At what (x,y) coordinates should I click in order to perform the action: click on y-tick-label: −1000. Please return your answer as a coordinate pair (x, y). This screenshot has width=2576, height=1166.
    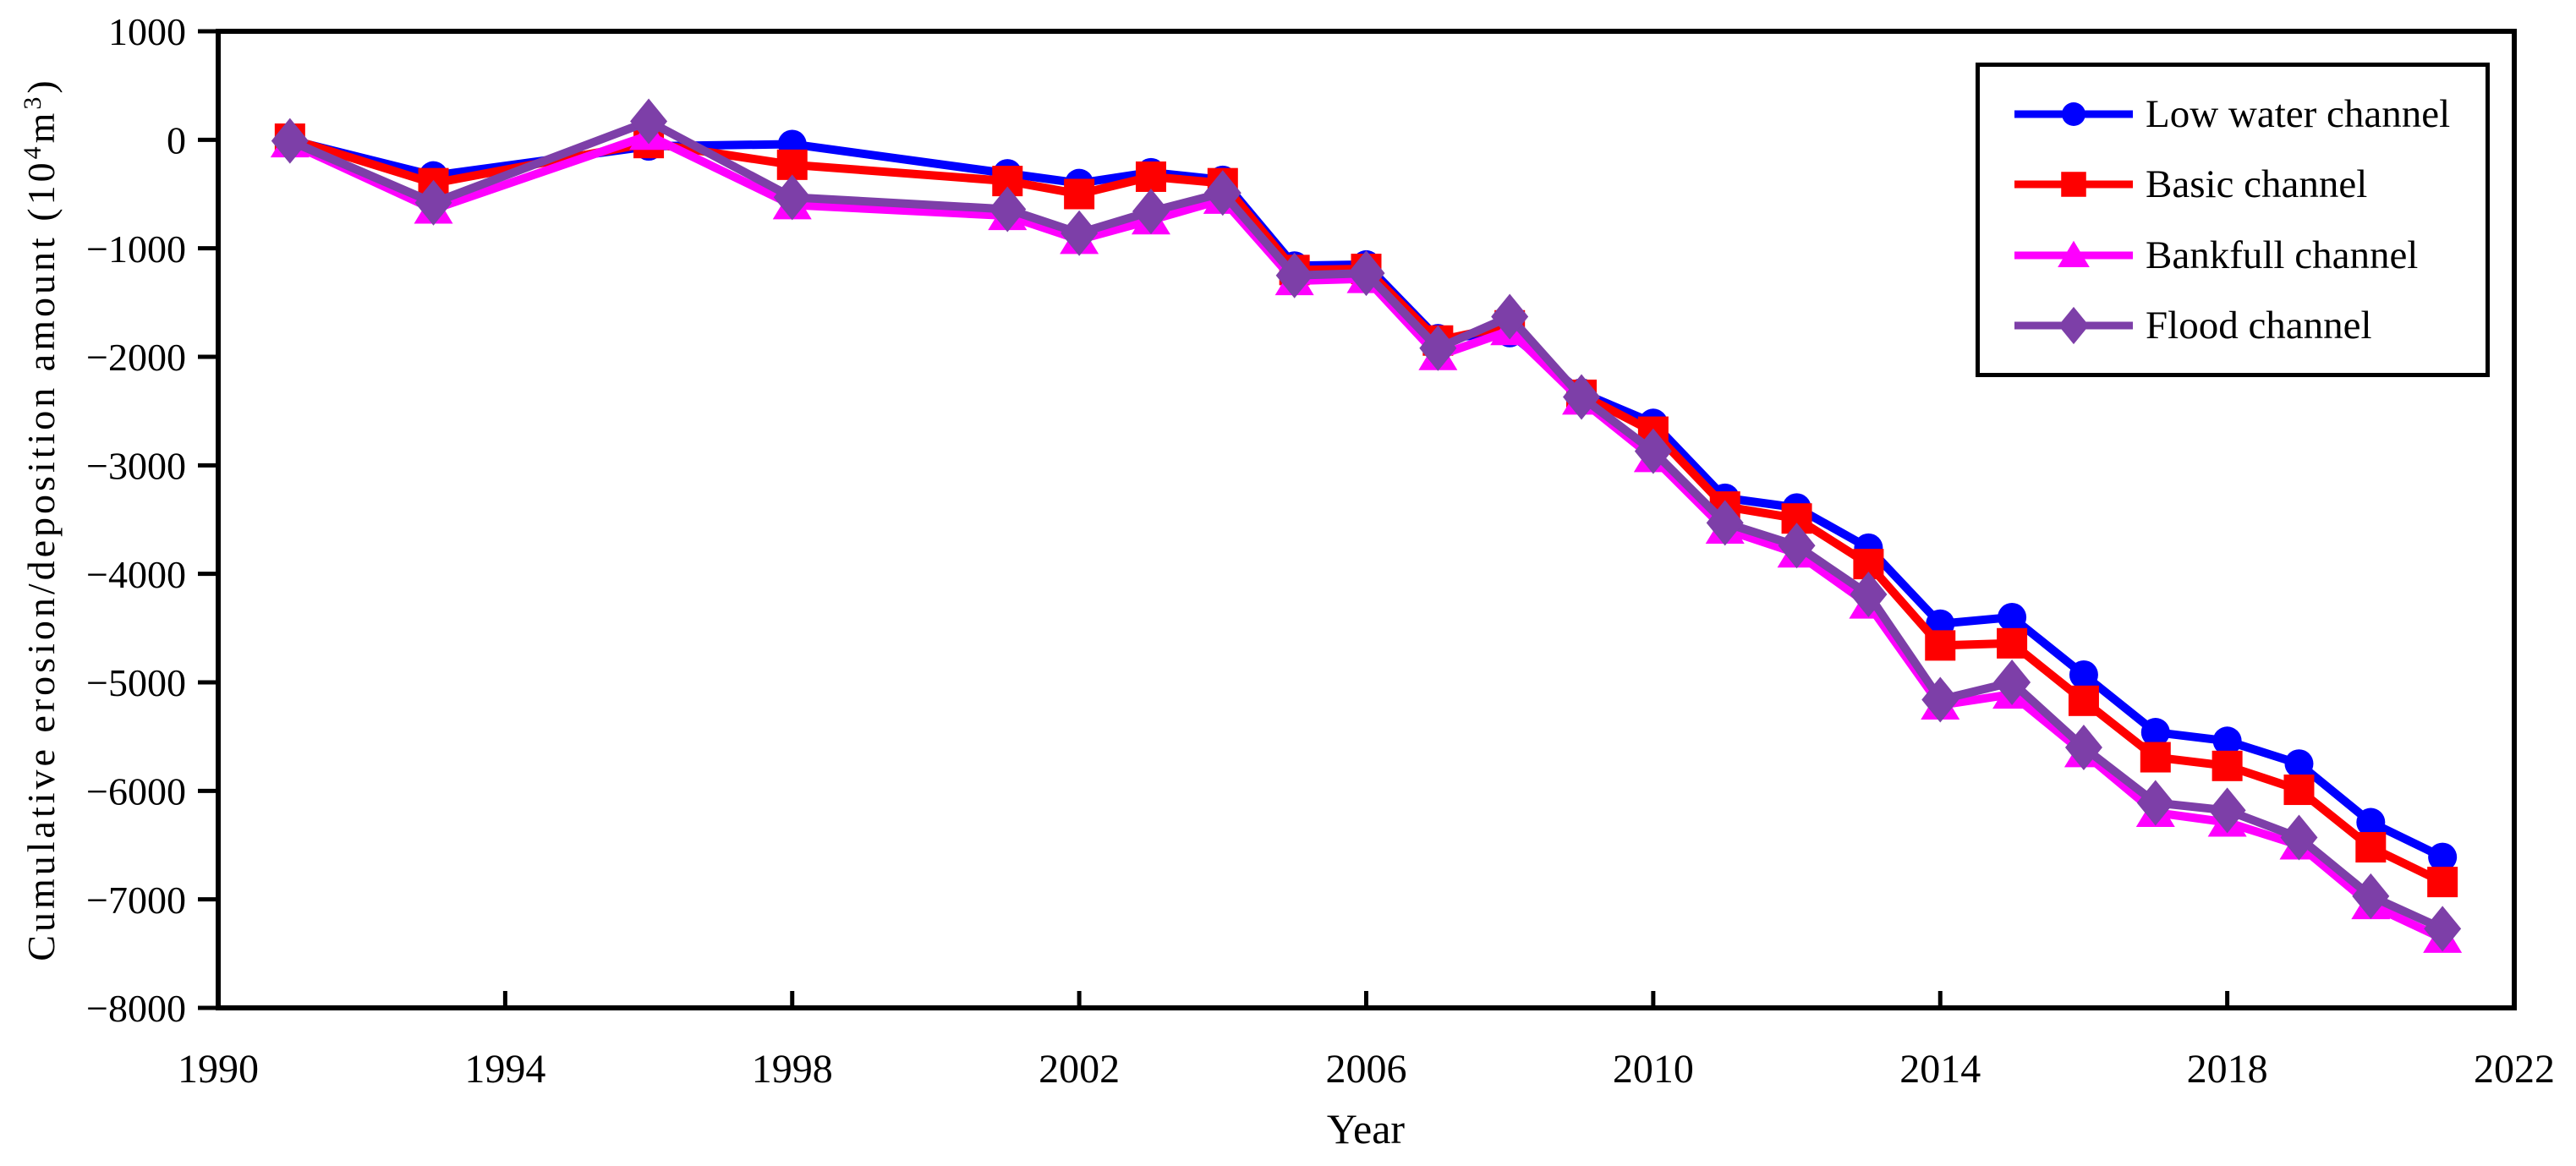
    Looking at the image, I should click on (136, 249).